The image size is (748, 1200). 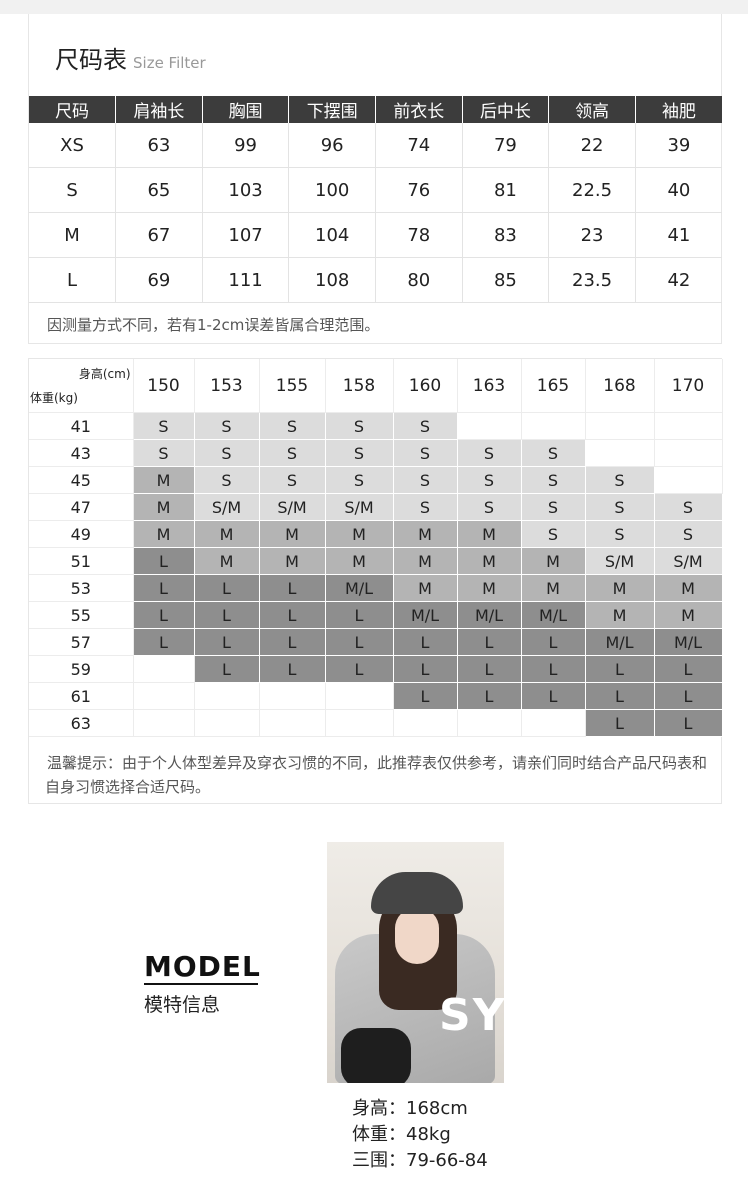 I want to click on table-row: M 67 107 104 78 83 23 41, so click(x=375, y=235).